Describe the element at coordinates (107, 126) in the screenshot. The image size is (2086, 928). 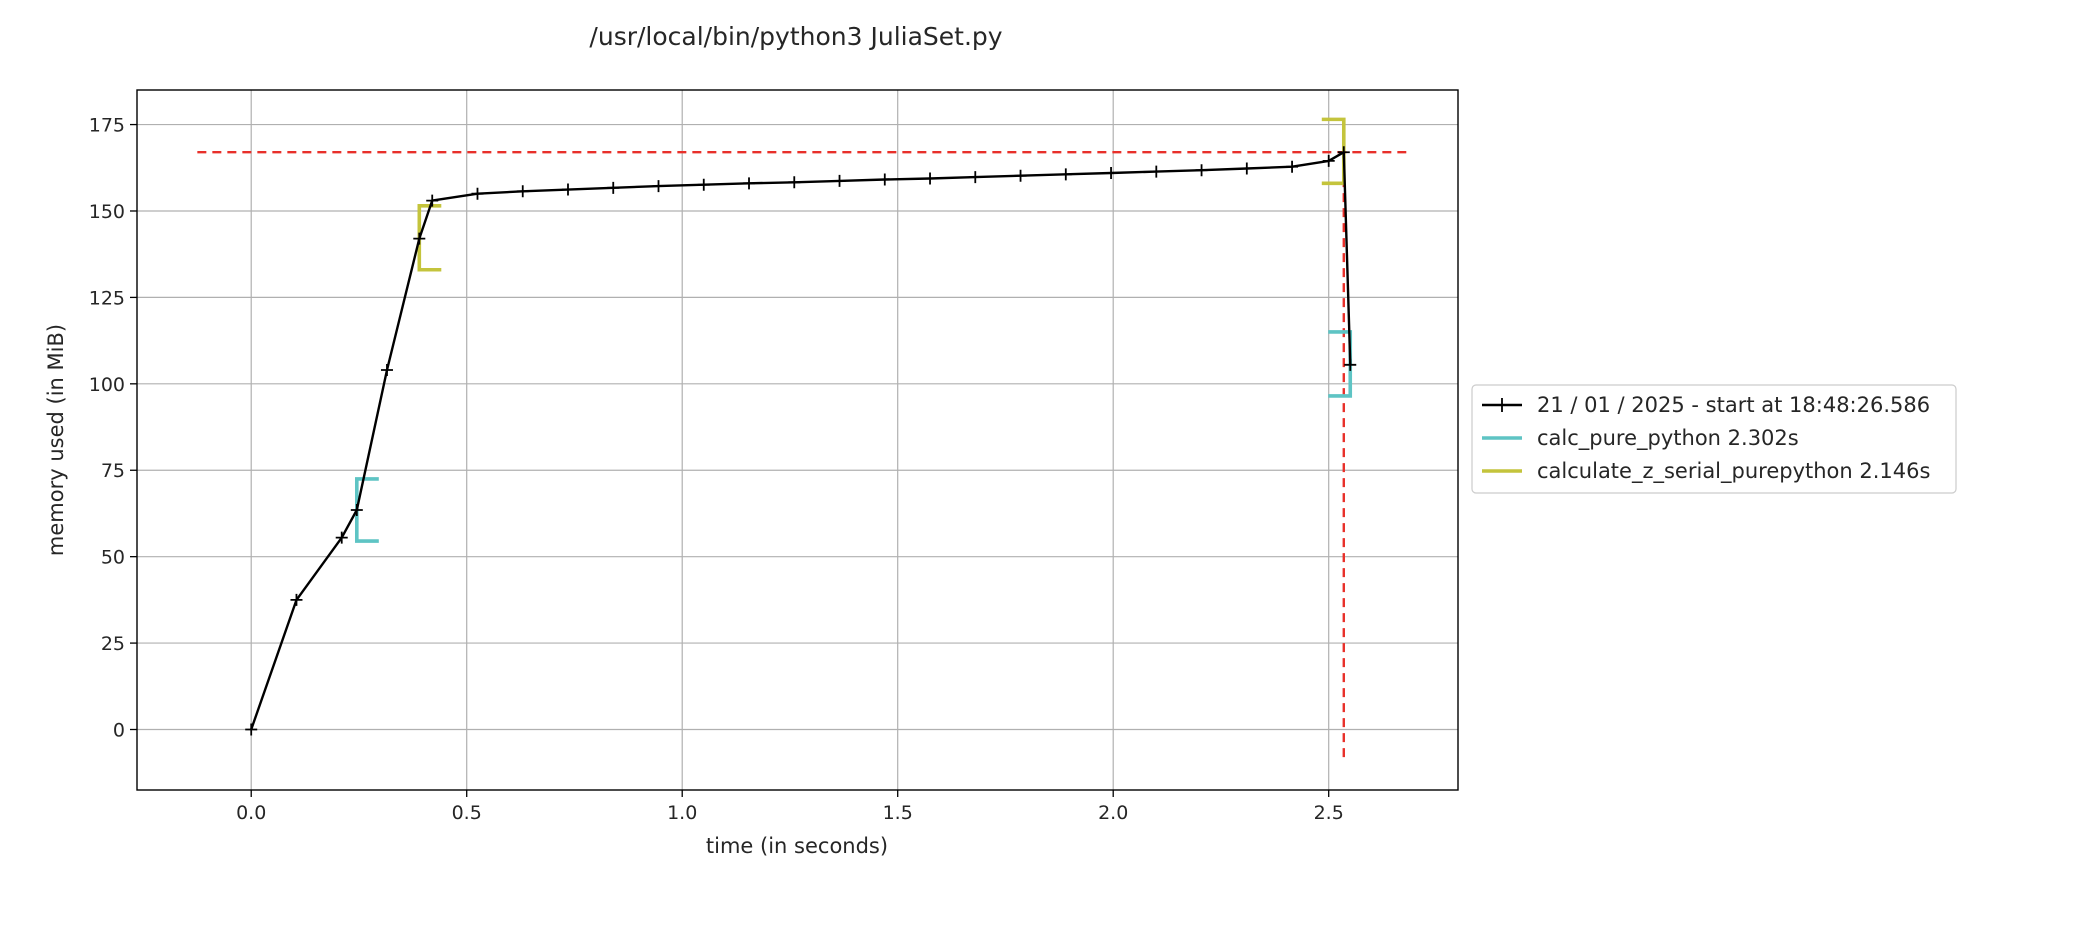
I see `y-tick-label: 175` at that location.